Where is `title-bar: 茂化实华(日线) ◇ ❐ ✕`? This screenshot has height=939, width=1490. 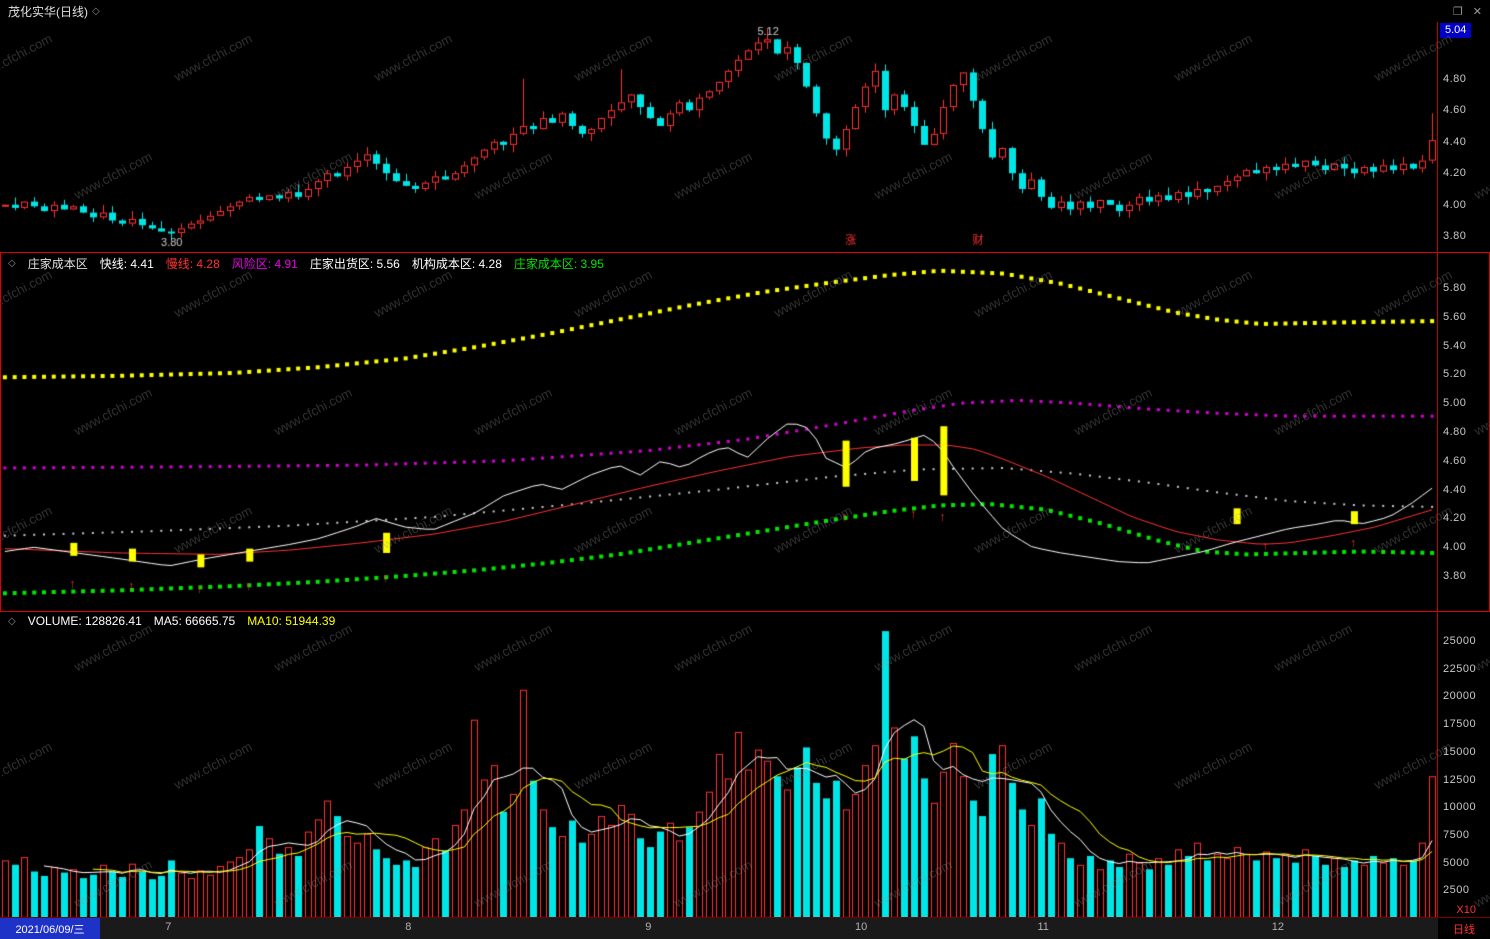 title-bar: 茂化实华(日线) ◇ ❐ ✕ is located at coordinates (745, 11).